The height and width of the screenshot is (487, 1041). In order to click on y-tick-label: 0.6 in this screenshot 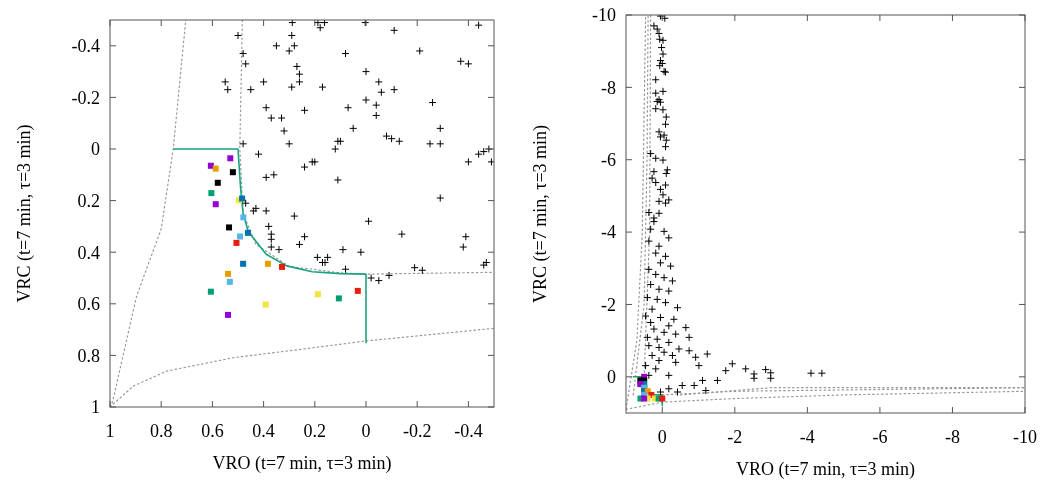, I will do `click(88, 304)`.